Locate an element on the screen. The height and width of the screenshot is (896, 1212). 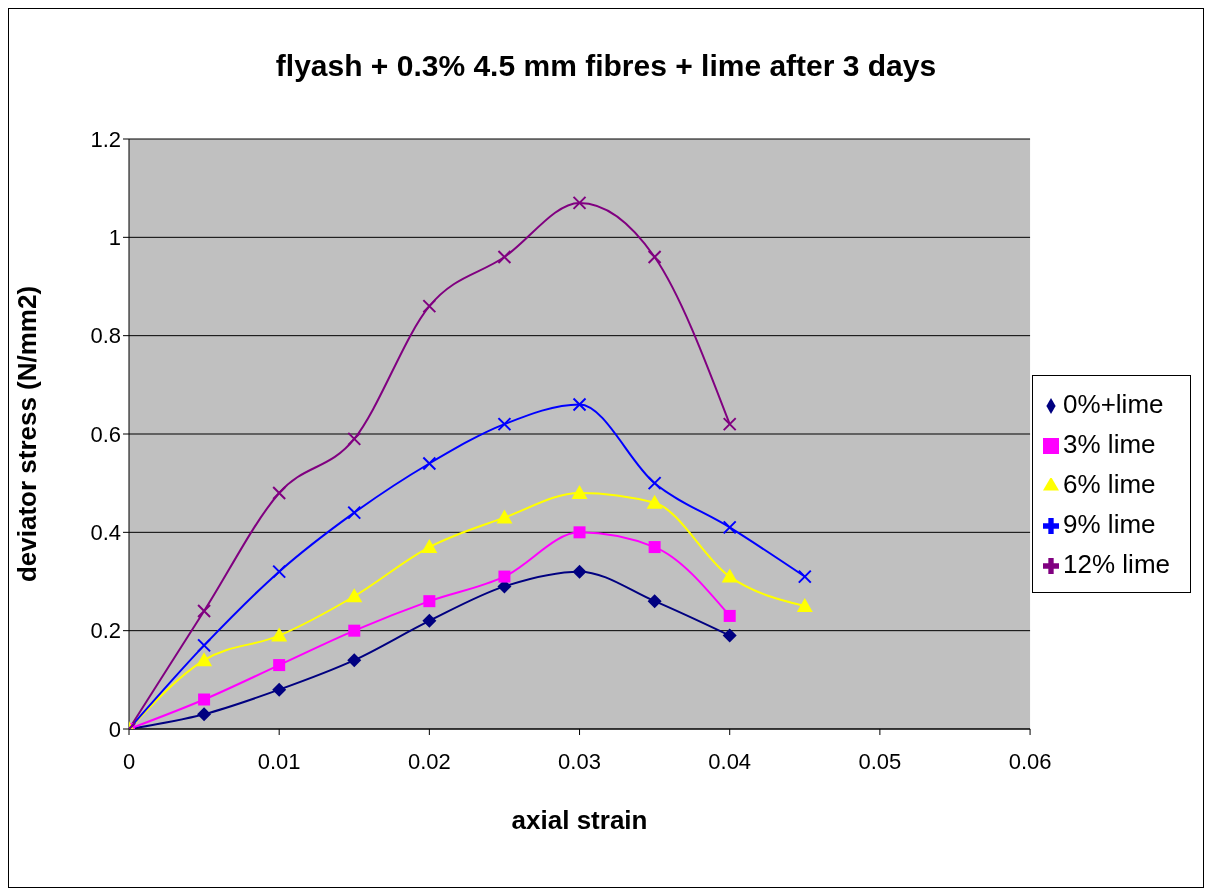
x-tick-label: 0.01 is located at coordinates (279, 761).